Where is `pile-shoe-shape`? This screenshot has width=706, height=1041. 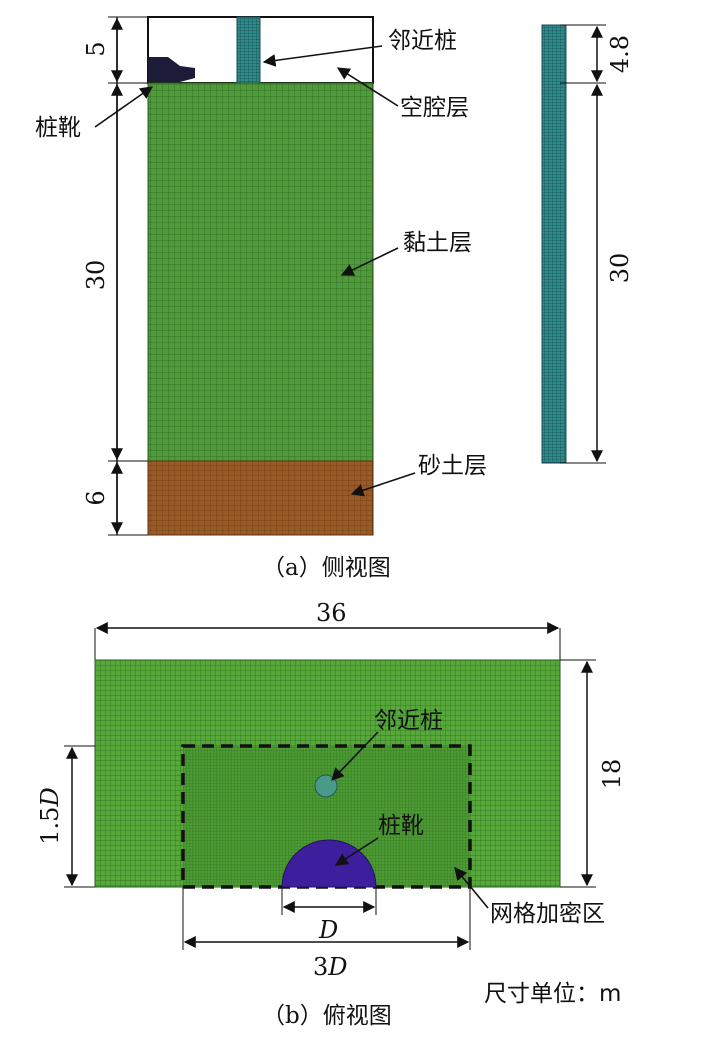 pile-shoe-shape is located at coordinates (171, 69).